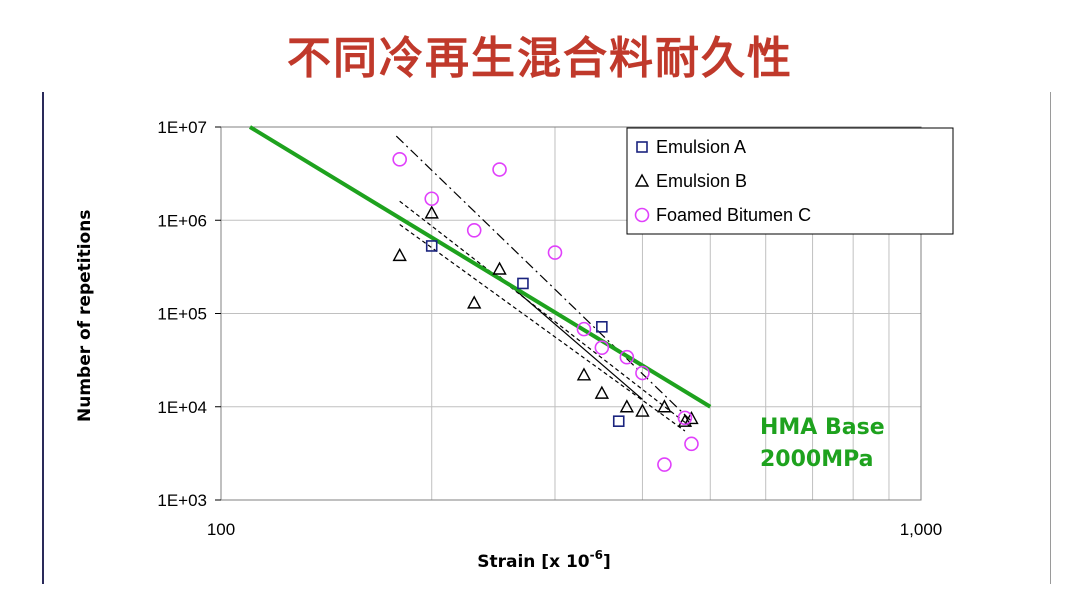  I want to click on legend-label: Emulsion A, so click(701, 147).